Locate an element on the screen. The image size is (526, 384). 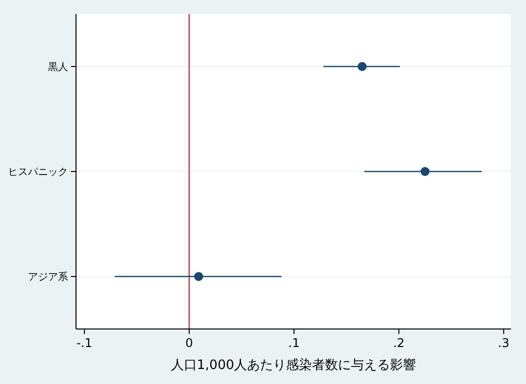
x-axis-title: 人口1,000人あたり感染者数に与える影響 is located at coordinates (293, 365).